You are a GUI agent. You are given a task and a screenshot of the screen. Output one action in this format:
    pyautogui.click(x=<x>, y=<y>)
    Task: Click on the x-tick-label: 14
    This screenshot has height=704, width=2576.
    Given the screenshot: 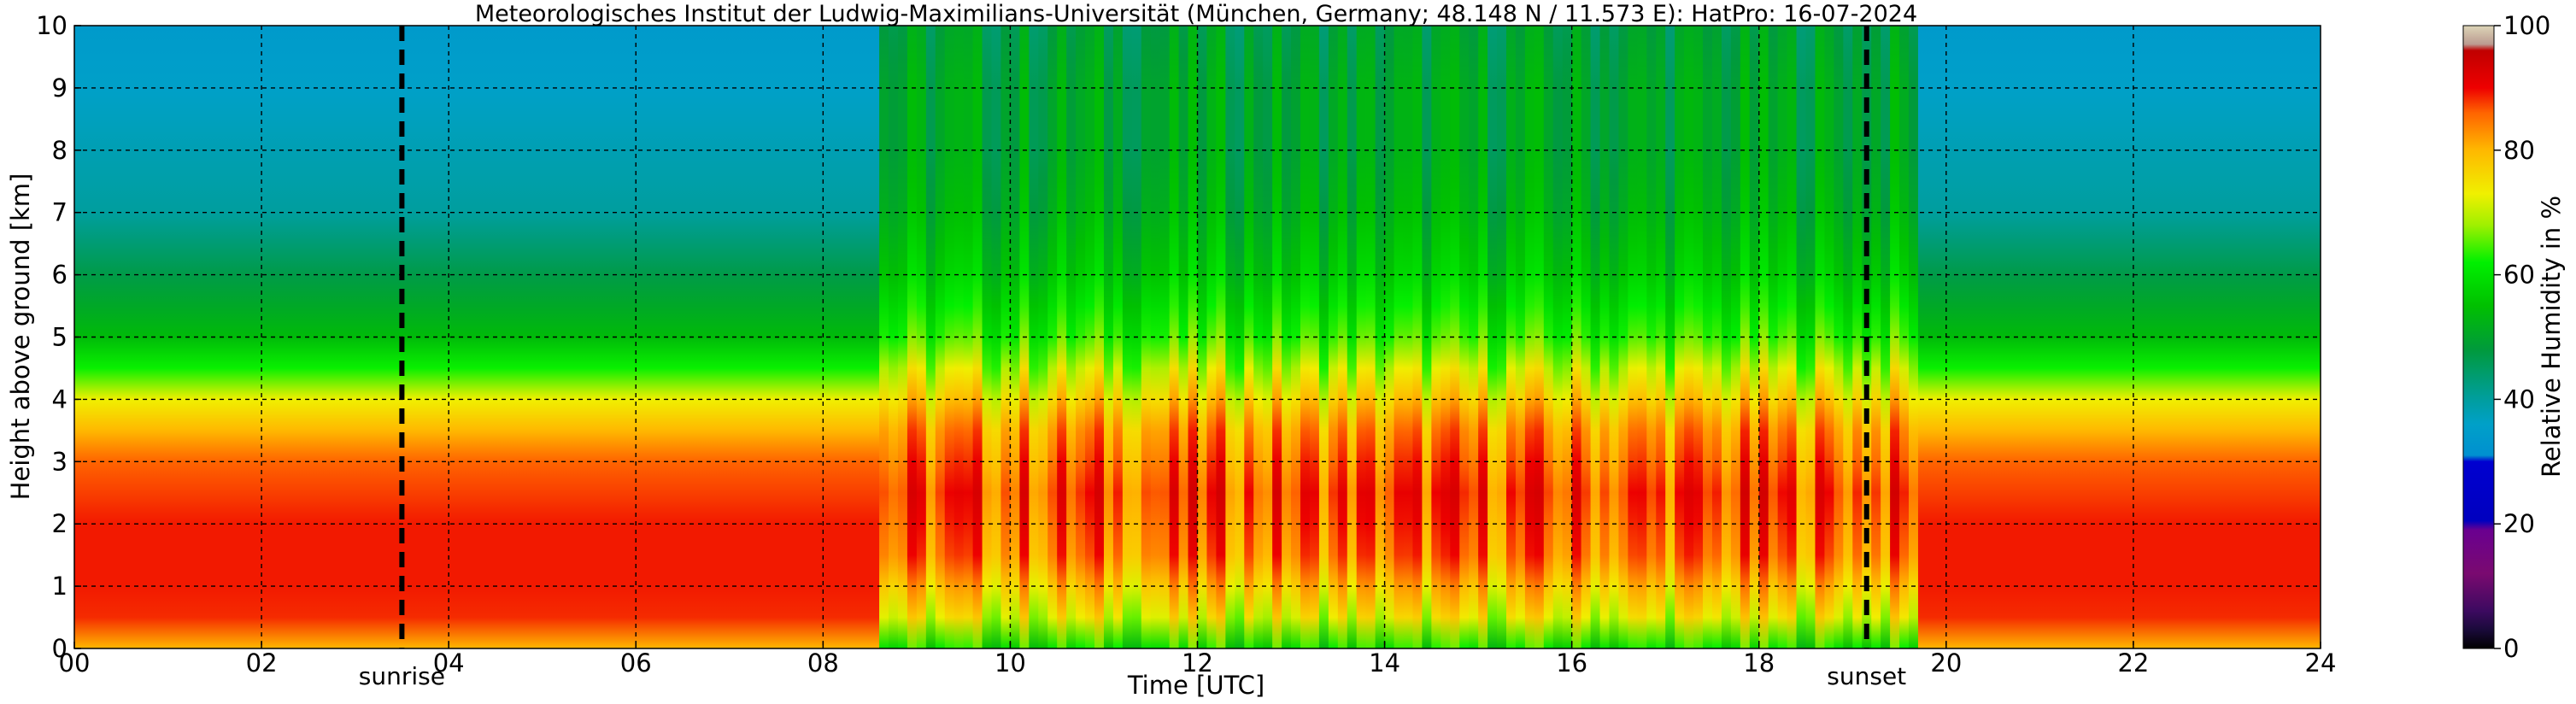 What is the action you would take?
    pyautogui.click(x=1384, y=663)
    